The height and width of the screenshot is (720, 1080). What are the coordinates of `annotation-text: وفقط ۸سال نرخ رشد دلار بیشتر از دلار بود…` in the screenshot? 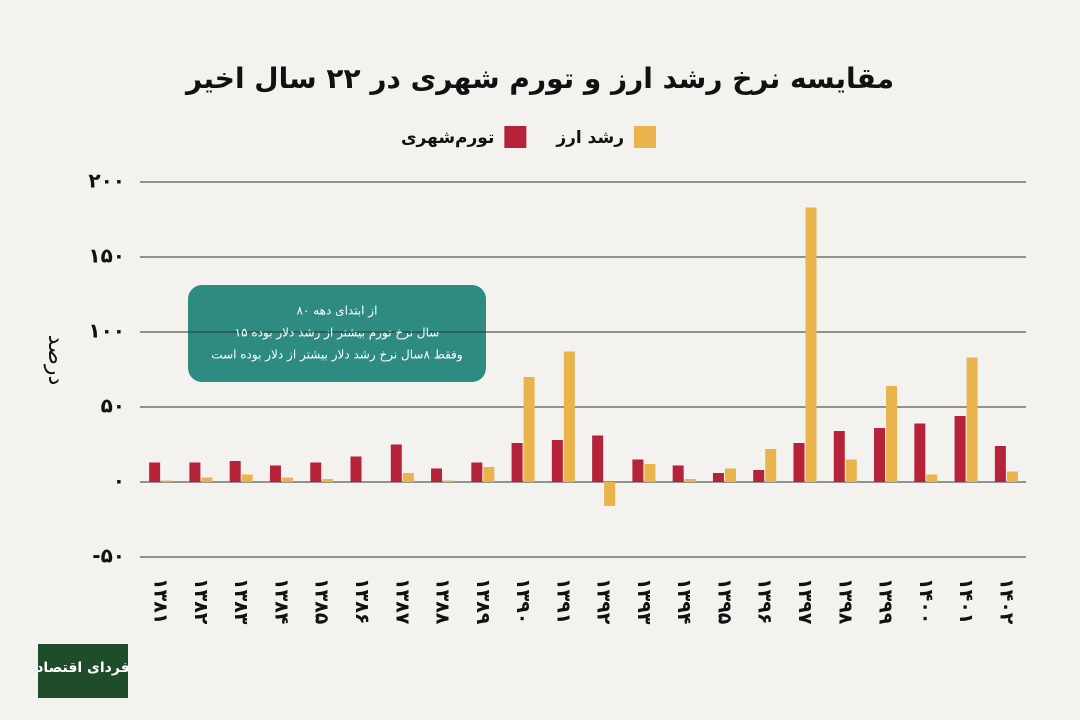 It's located at (336, 355).